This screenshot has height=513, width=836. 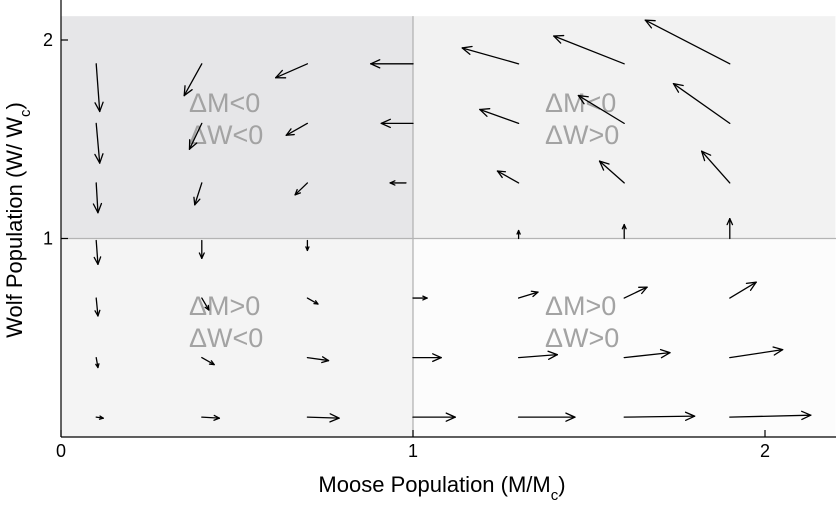 What do you see at coordinates (580, 306) in the screenshot?
I see `region-label-bottom-right-line1: ΔM>0` at bounding box center [580, 306].